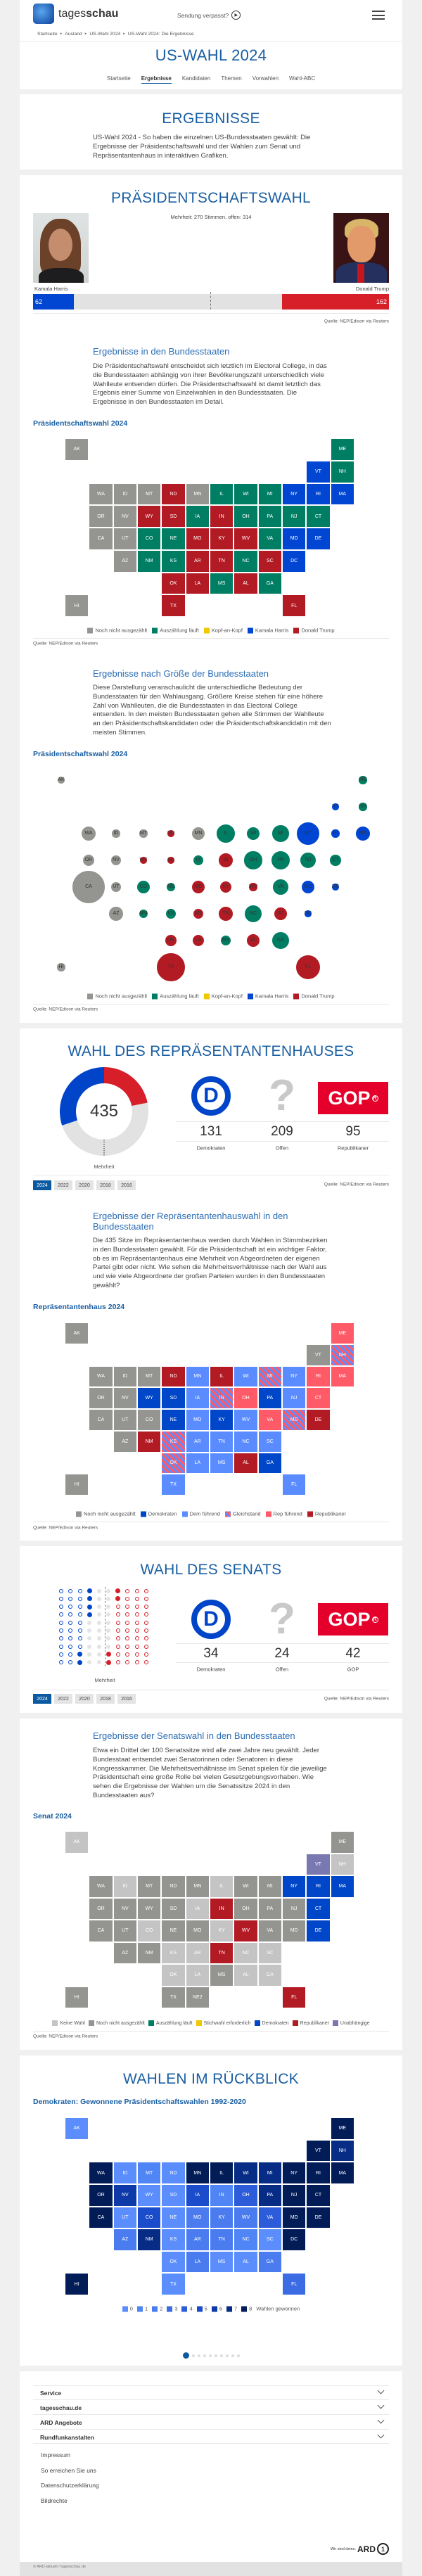 Image resolution: width=422 pixels, height=2576 pixels. I want to click on state-ga: GA, so click(269, 1975).